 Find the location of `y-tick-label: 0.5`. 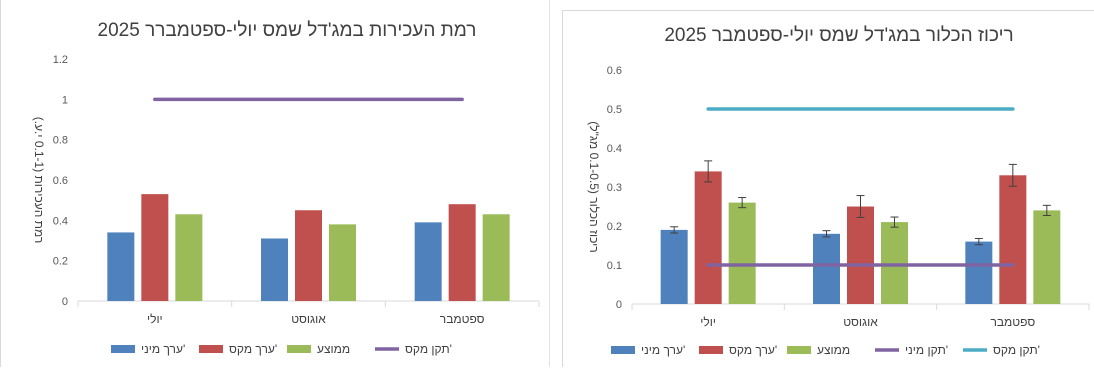

y-tick-label: 0.5 is located at coordinates (614, 110).